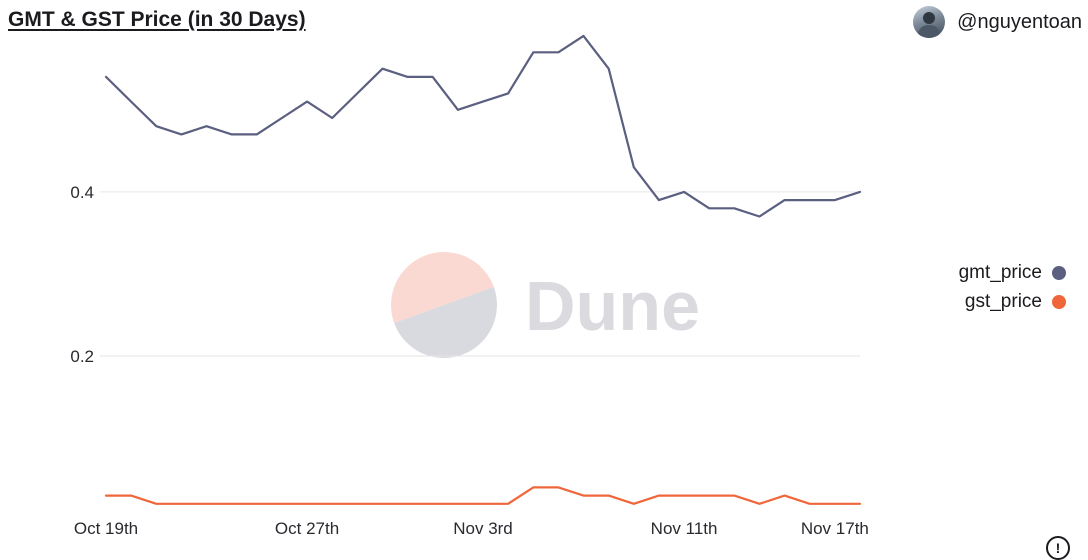 The image size is (1088, 560). I want to click on chart-title: GMT & GST Price (in 30 Days), so click(157, 19).